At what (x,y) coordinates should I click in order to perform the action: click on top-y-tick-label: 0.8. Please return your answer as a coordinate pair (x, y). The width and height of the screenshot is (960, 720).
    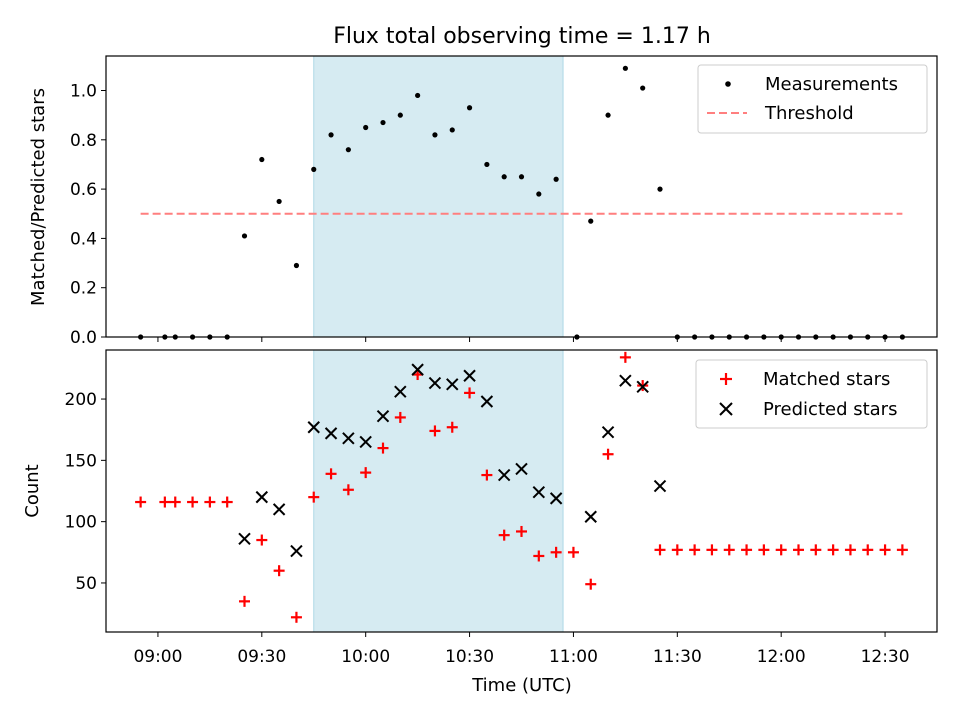
    Looking at the image, I should click on (83, 141).